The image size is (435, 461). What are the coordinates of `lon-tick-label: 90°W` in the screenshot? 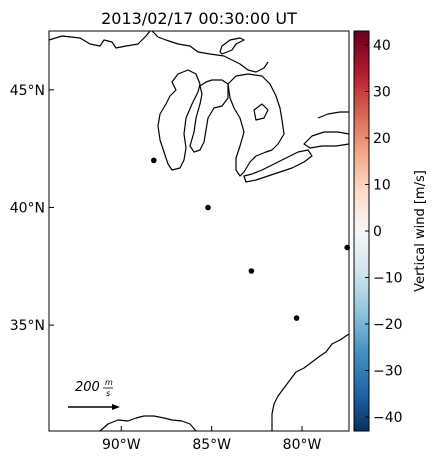 It's located at (121, 445).